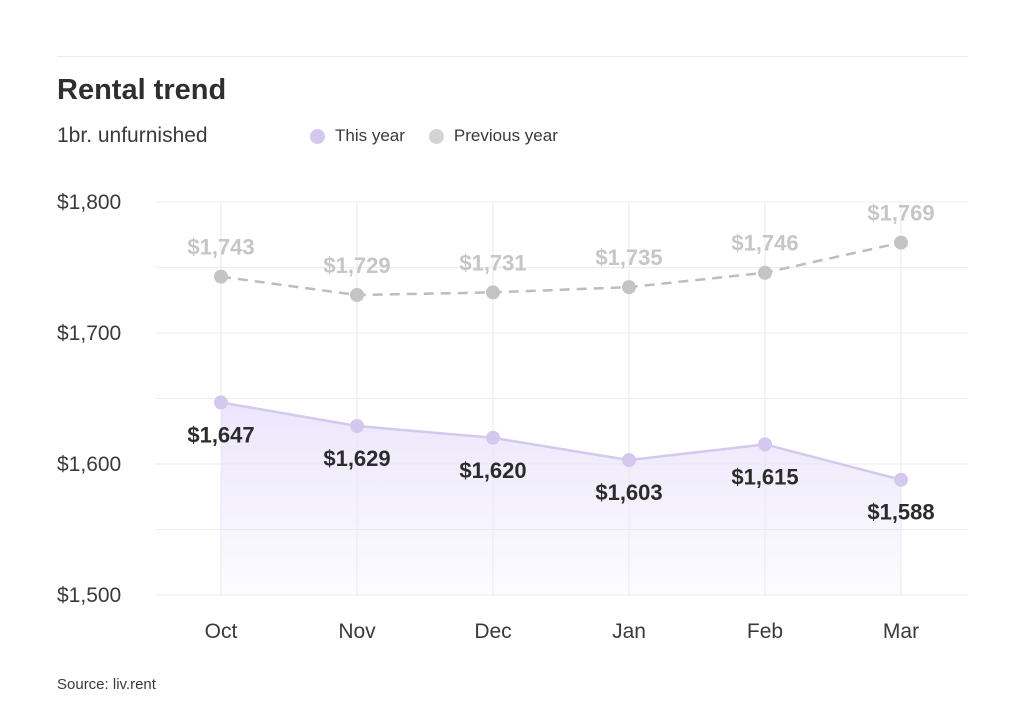  Describe the element at coordinates (142, 90) in the screenshot. I see `chart-title: Rental trend` at that location.